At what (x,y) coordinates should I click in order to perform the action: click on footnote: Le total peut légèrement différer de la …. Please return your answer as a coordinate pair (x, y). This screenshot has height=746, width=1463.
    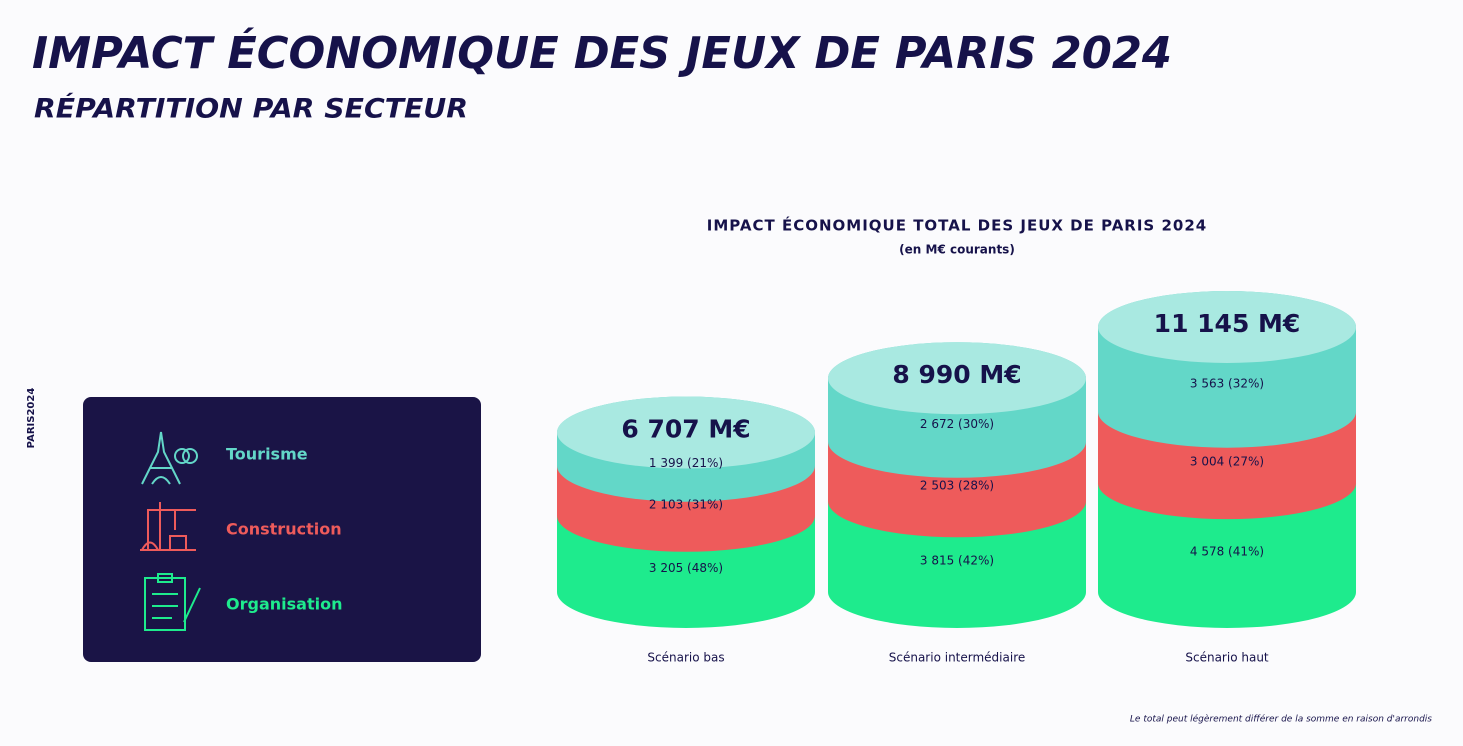
    Looking at the image, I should click on (1281, 719).